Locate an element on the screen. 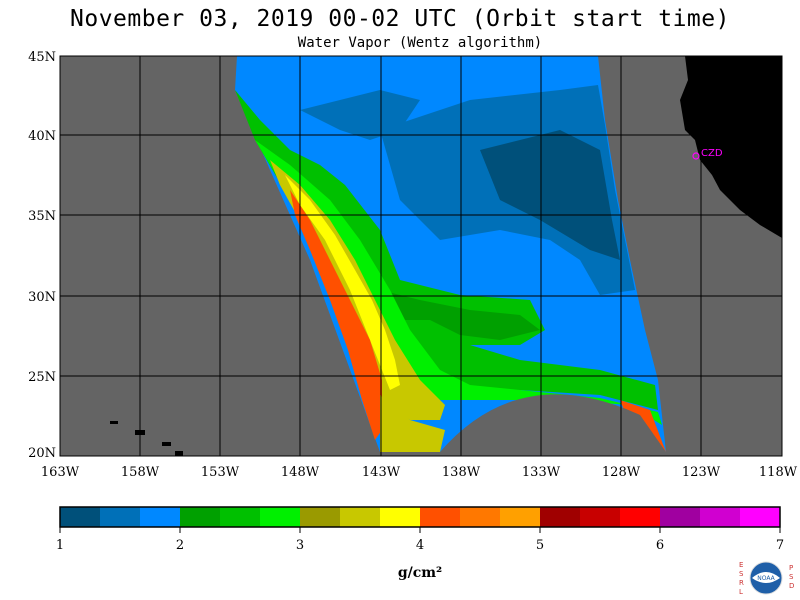 The image size is (800, 600). longitude-labels: 163W 158W 153W 148W 143W 138W 133W 128W 123W 118W is located at coordinates (419, 472).